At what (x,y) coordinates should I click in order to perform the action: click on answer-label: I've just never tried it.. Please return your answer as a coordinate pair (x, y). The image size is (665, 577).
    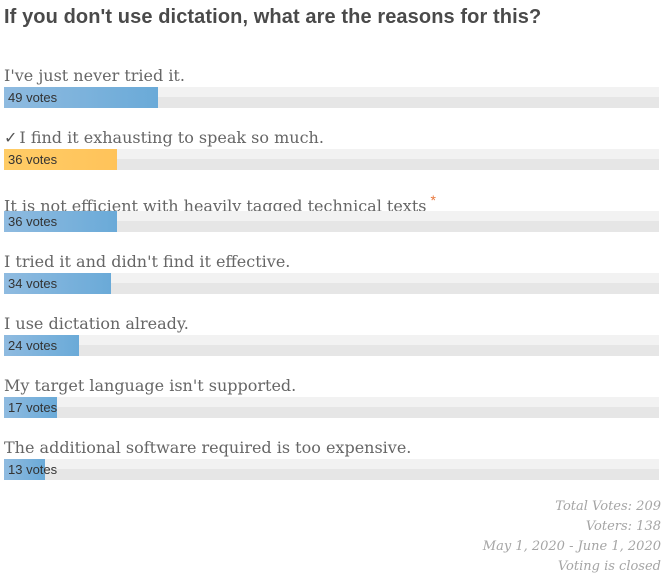
    Looking at the image, I should click on (94, 76).